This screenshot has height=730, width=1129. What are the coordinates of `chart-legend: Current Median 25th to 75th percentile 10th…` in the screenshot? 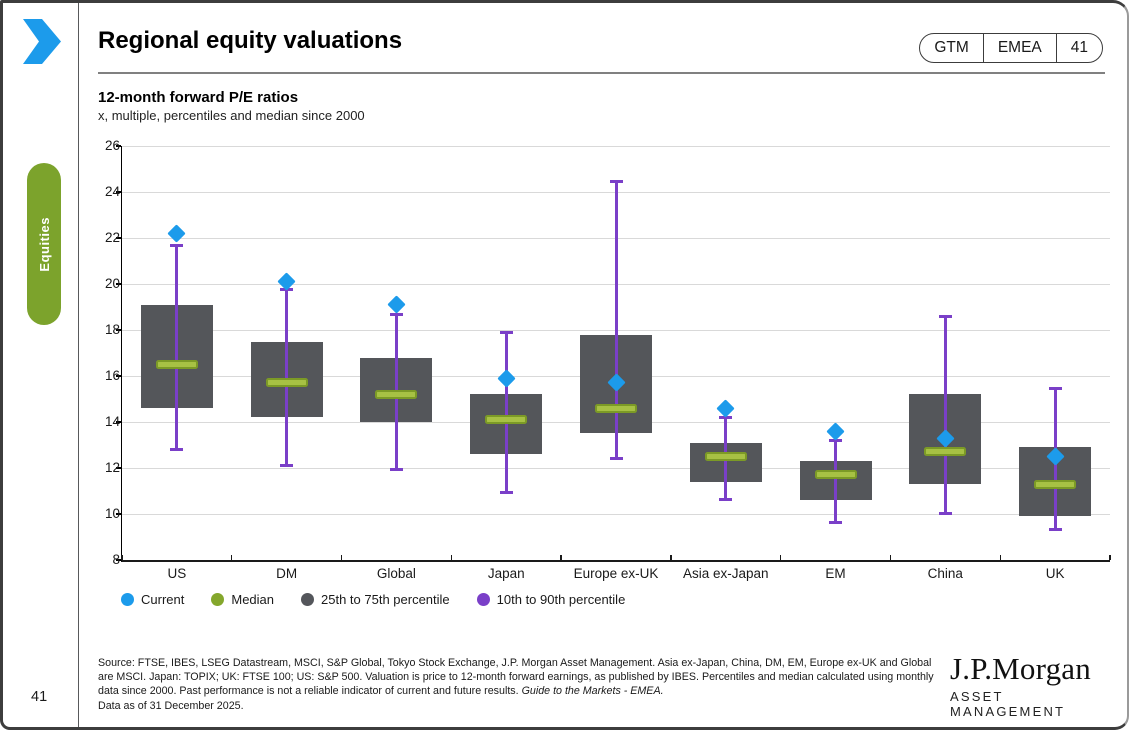 It's located at (373, 599).